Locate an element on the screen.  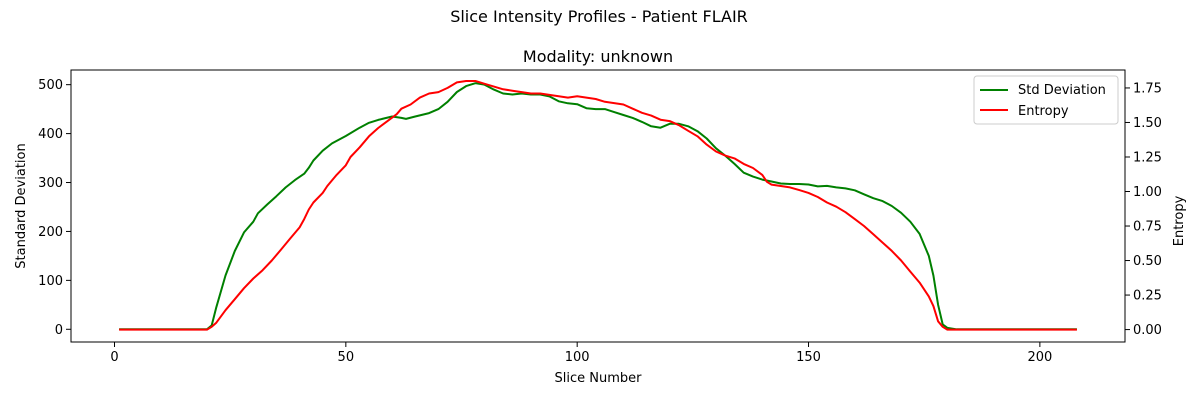
y-axis-left-title: Standard Deviation is located at coordinates (21, 205).